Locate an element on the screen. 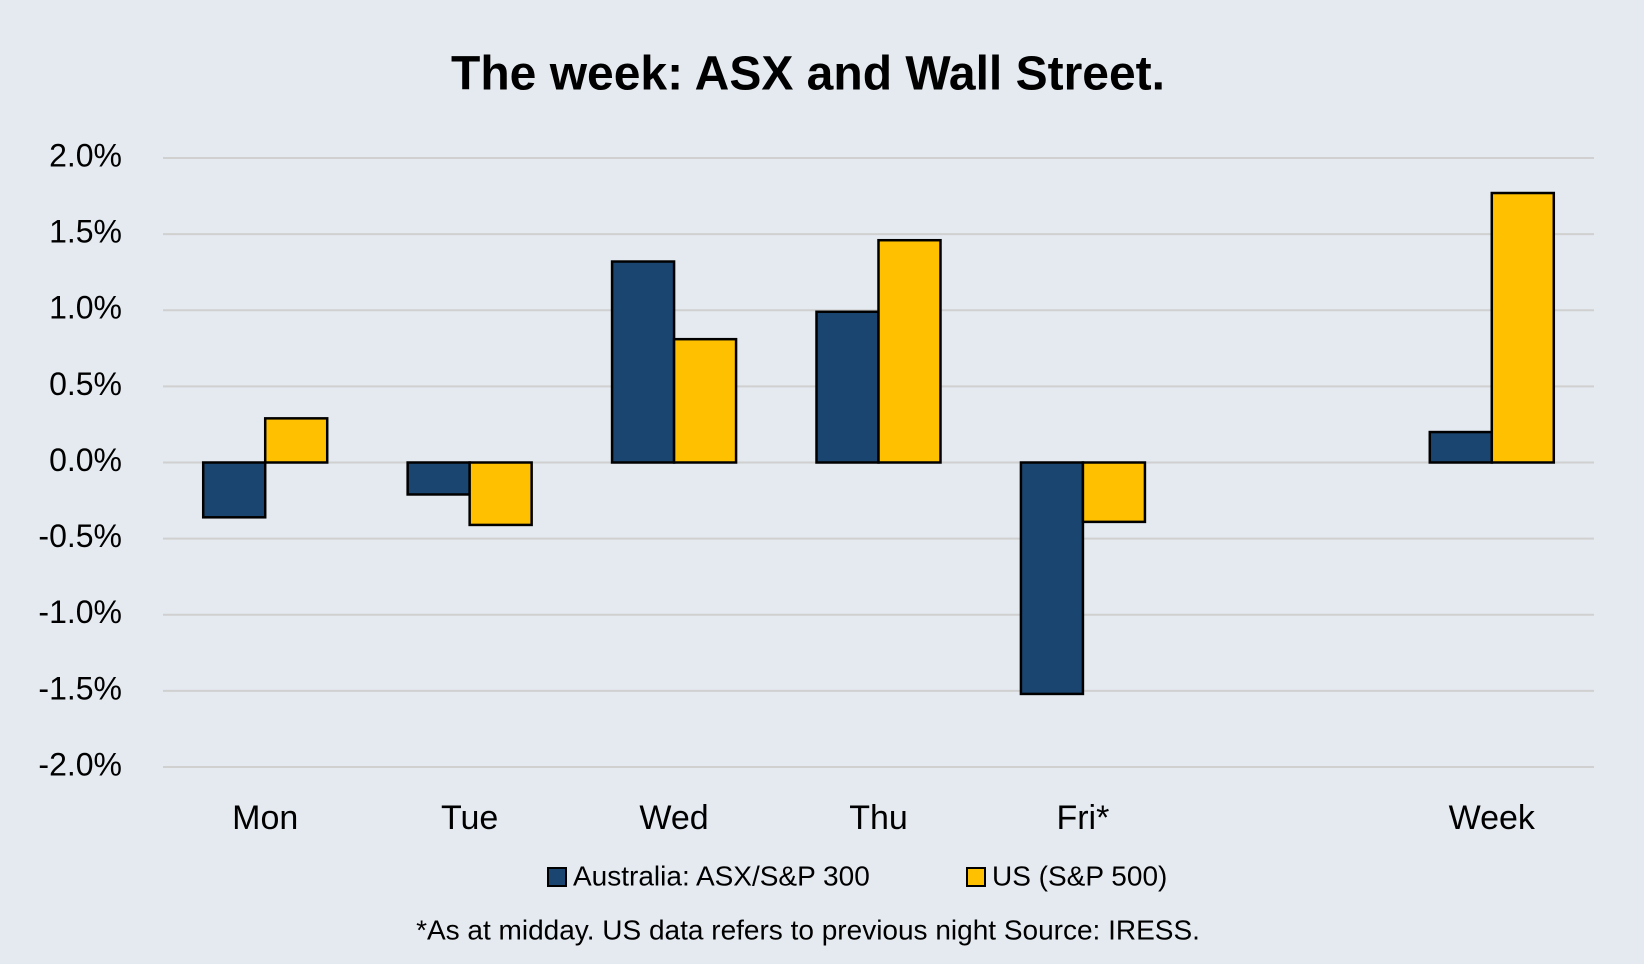 The image size is (1644, 964). x-tick-label: Wed is located at coordinates (673, 818).